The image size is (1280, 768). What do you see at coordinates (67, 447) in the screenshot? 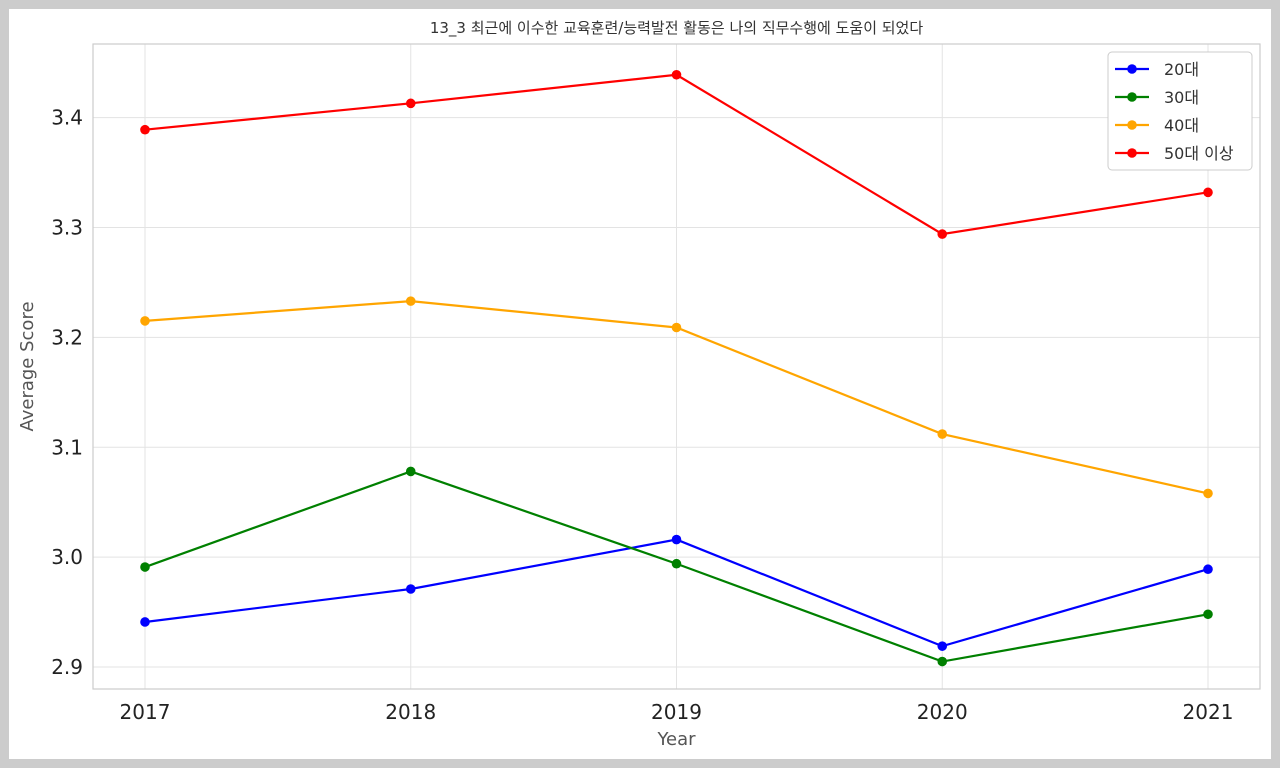
I see `y-tick-label: 3.1` at bounding box center [67, 447].